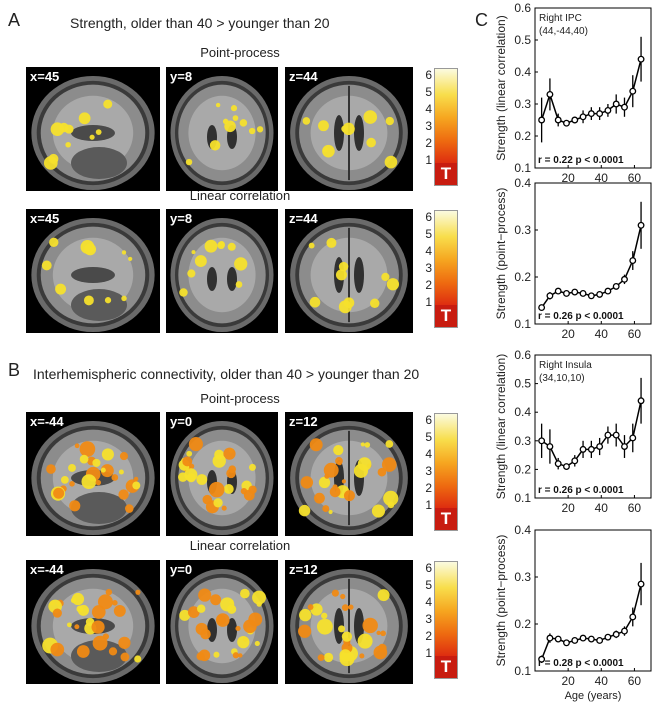 This screenshot has height=706, width=665. I want to click on series-line, so click(591, 621).